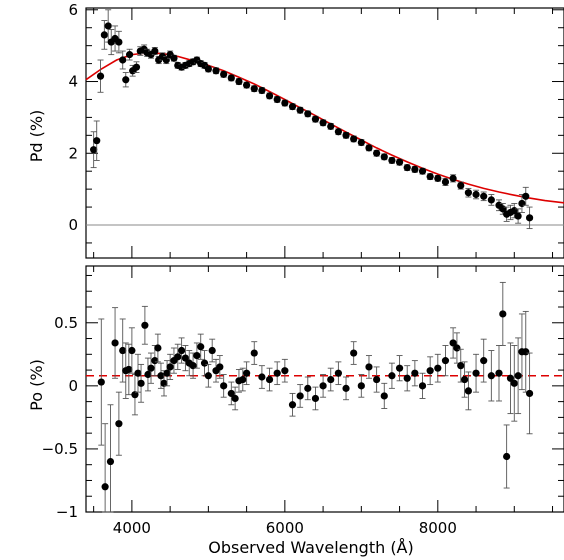 The height and width of the screenshot is (560, 564). Describe the element at coordinates (36, 385) in the screenshot. I see `bottom-y-axis-label: Po (%)` at that location.